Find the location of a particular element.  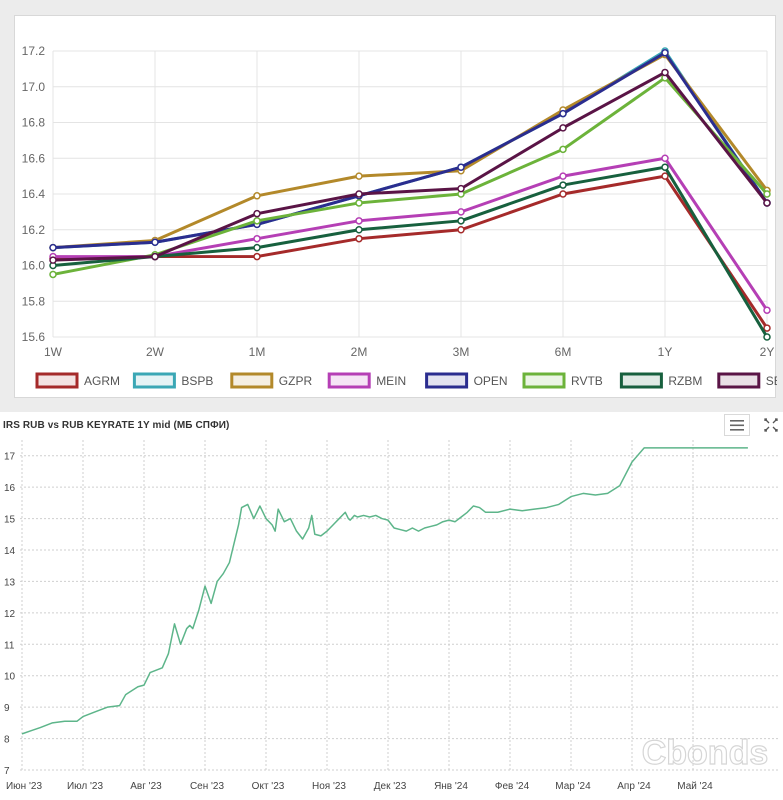

chart-menu-button is located at coordinates (737, 425).